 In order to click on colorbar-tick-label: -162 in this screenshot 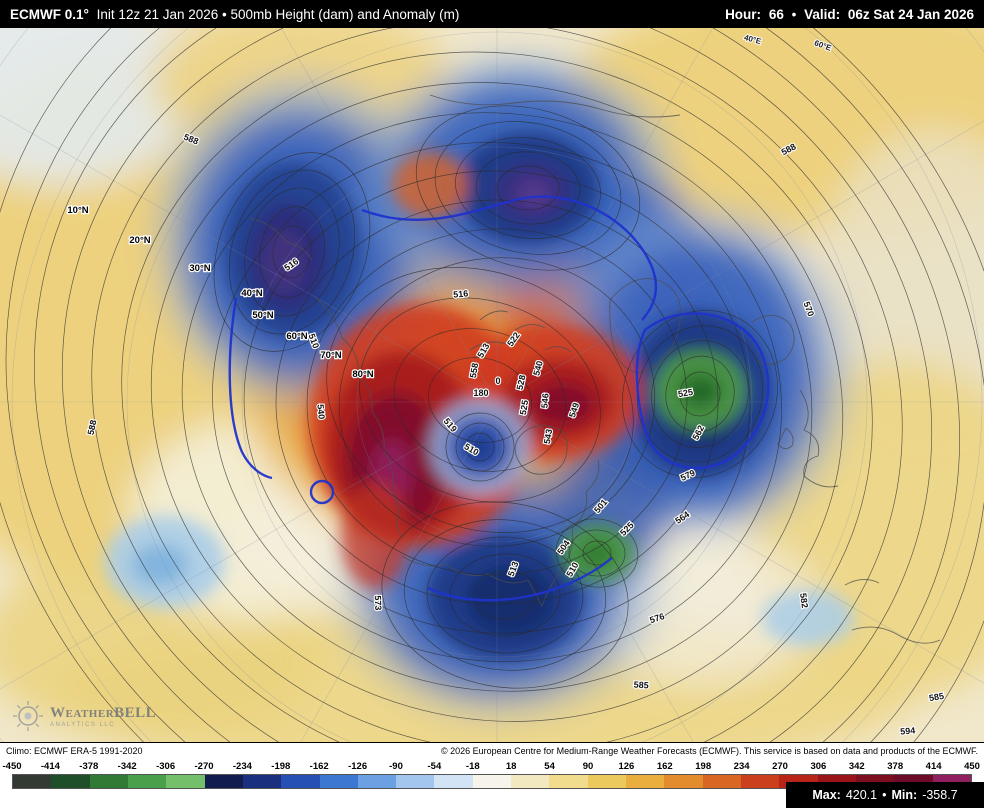, I will do `click(319, 766)`.